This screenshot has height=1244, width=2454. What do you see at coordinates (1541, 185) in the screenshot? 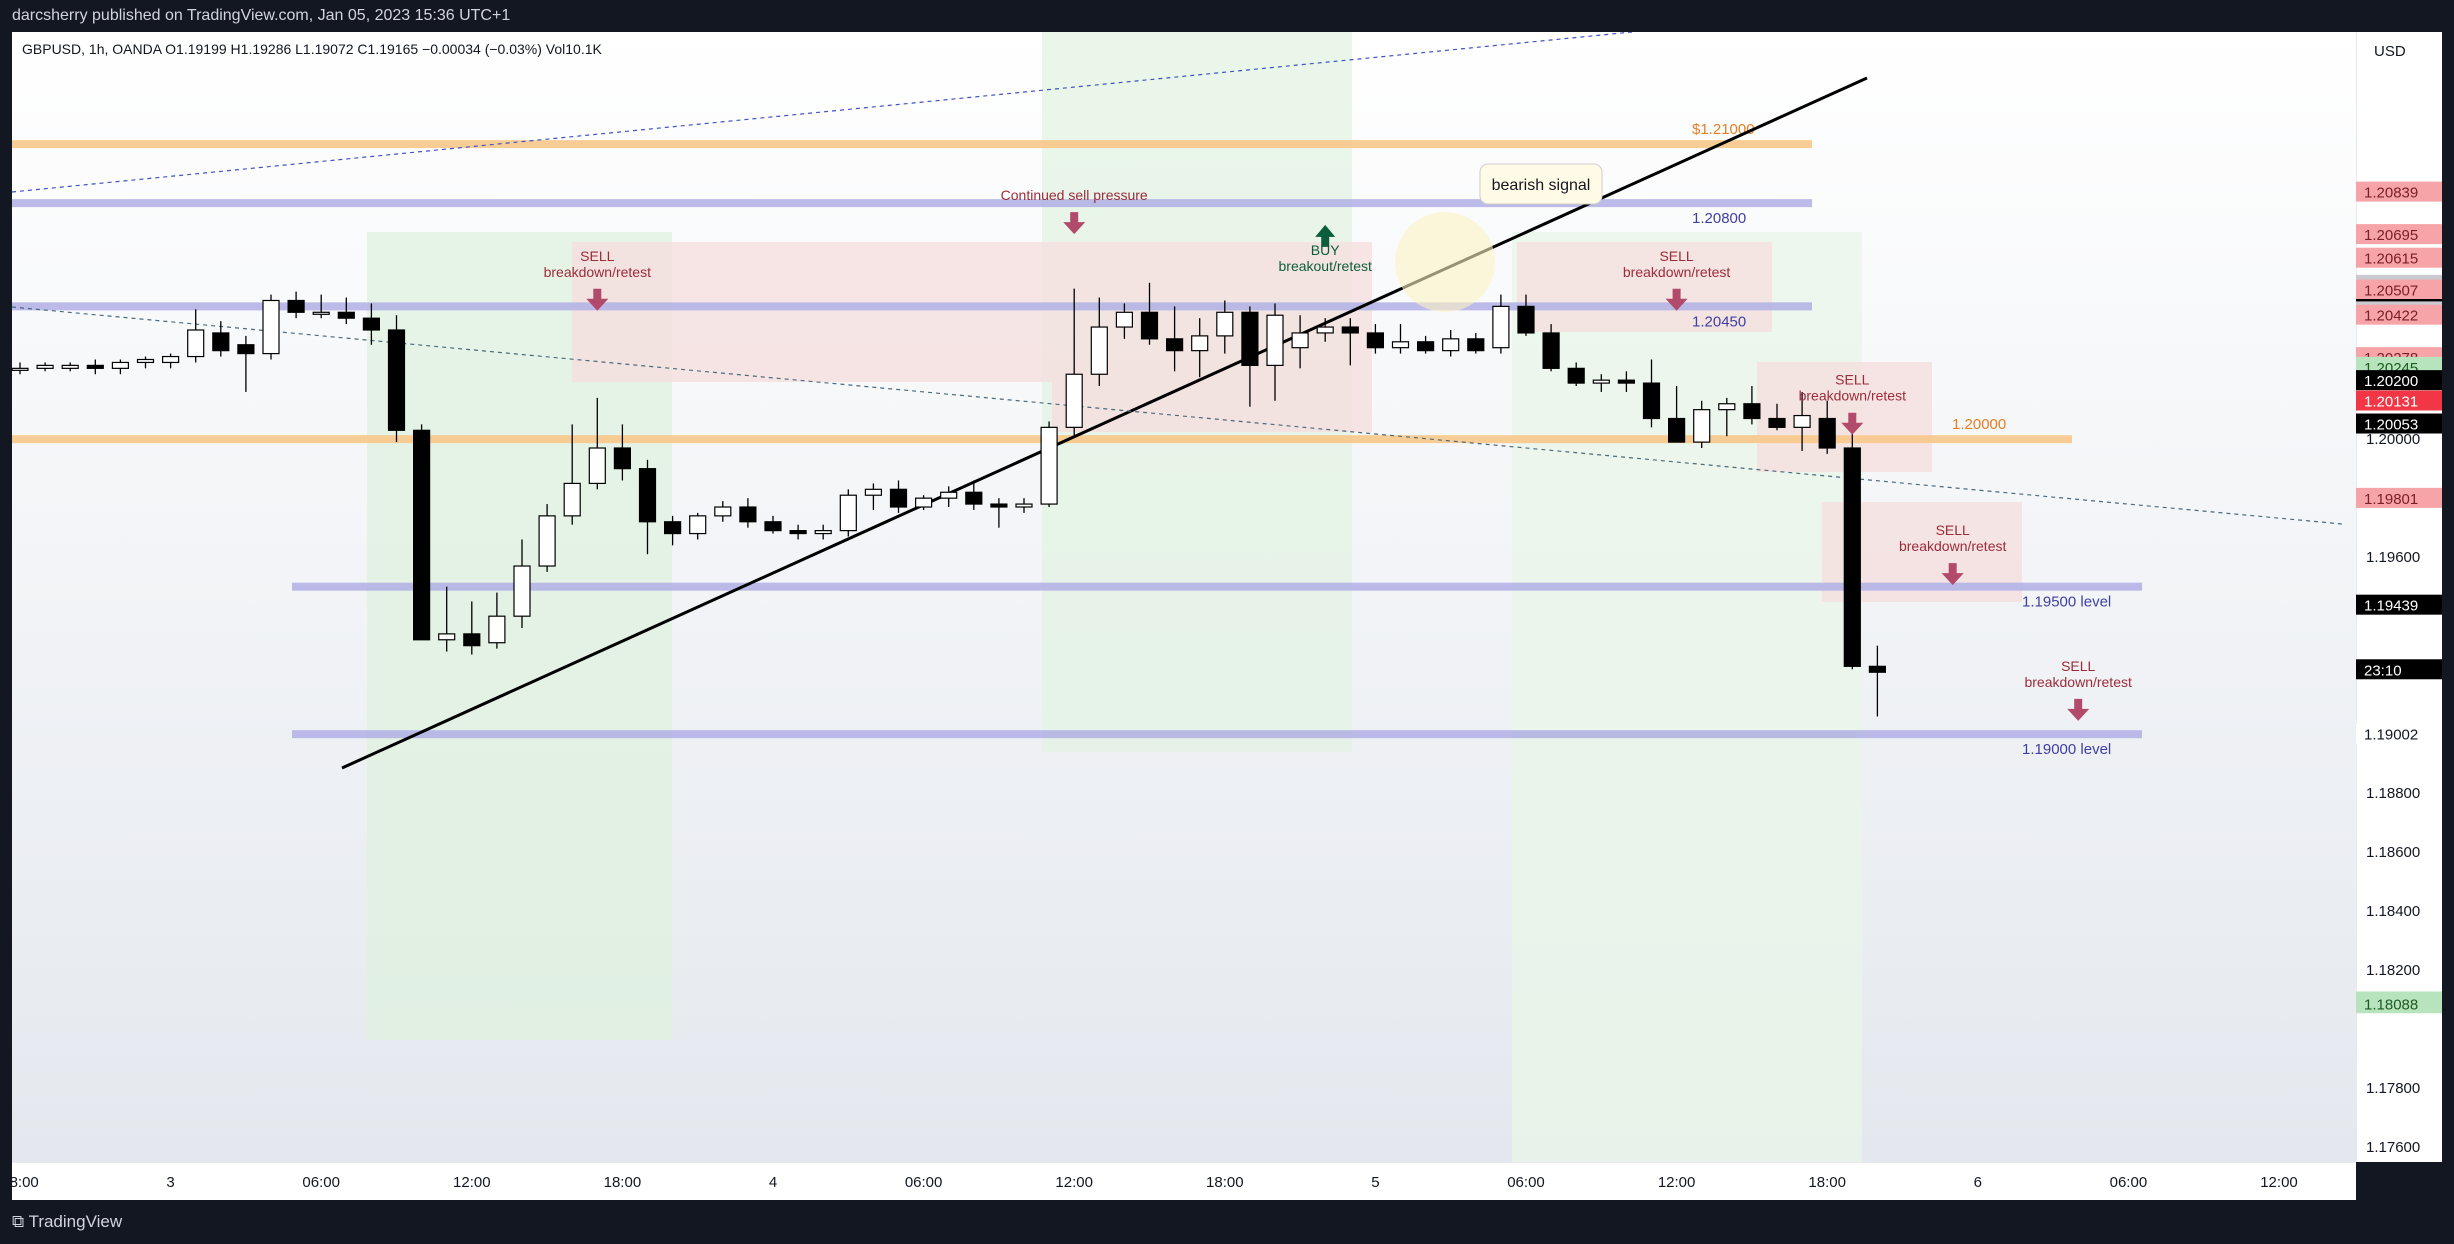
I see `callout-text: bearish signal` at bounding box center [1541, 185].